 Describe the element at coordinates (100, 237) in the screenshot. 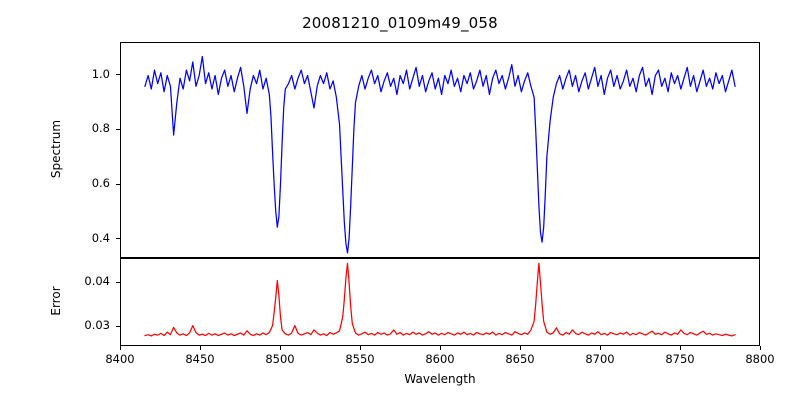

I see `spectrum-y-tick-label: 0.4` at that location.